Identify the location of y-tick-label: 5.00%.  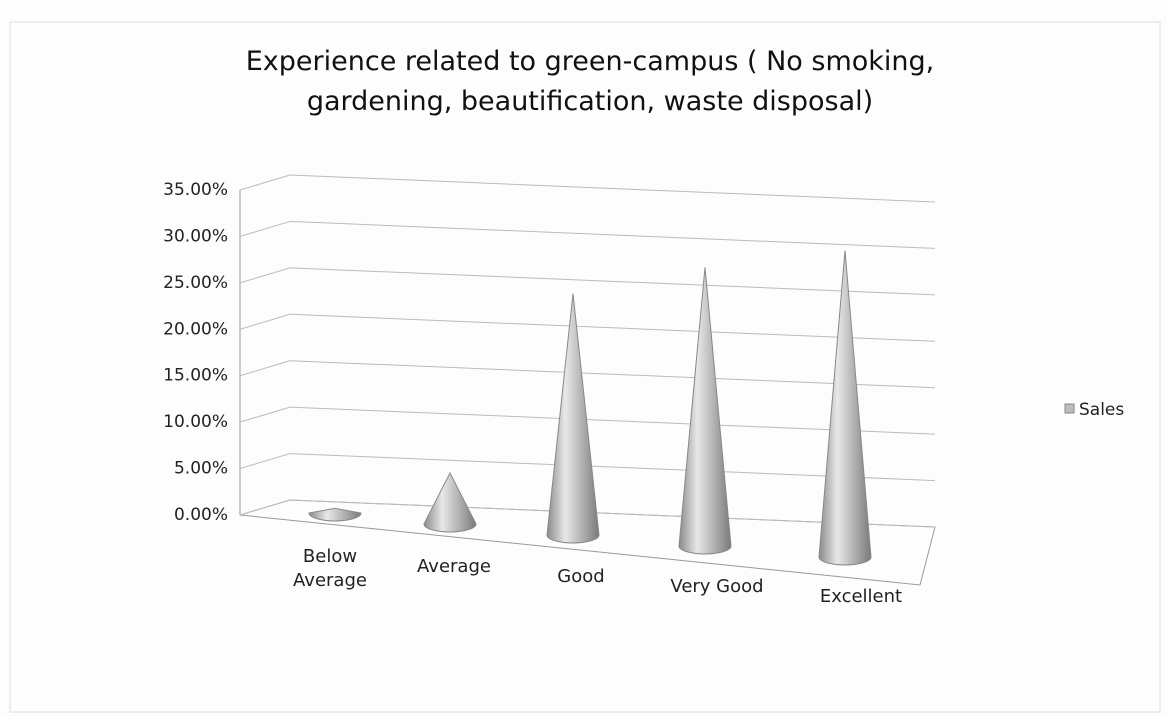
(201, 469).